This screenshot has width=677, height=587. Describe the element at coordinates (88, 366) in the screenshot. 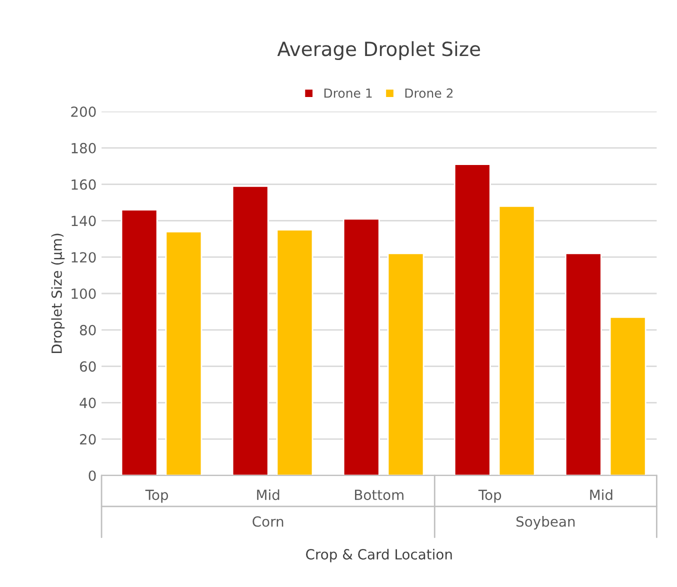

I see `y-tick-label: 60` at that location.